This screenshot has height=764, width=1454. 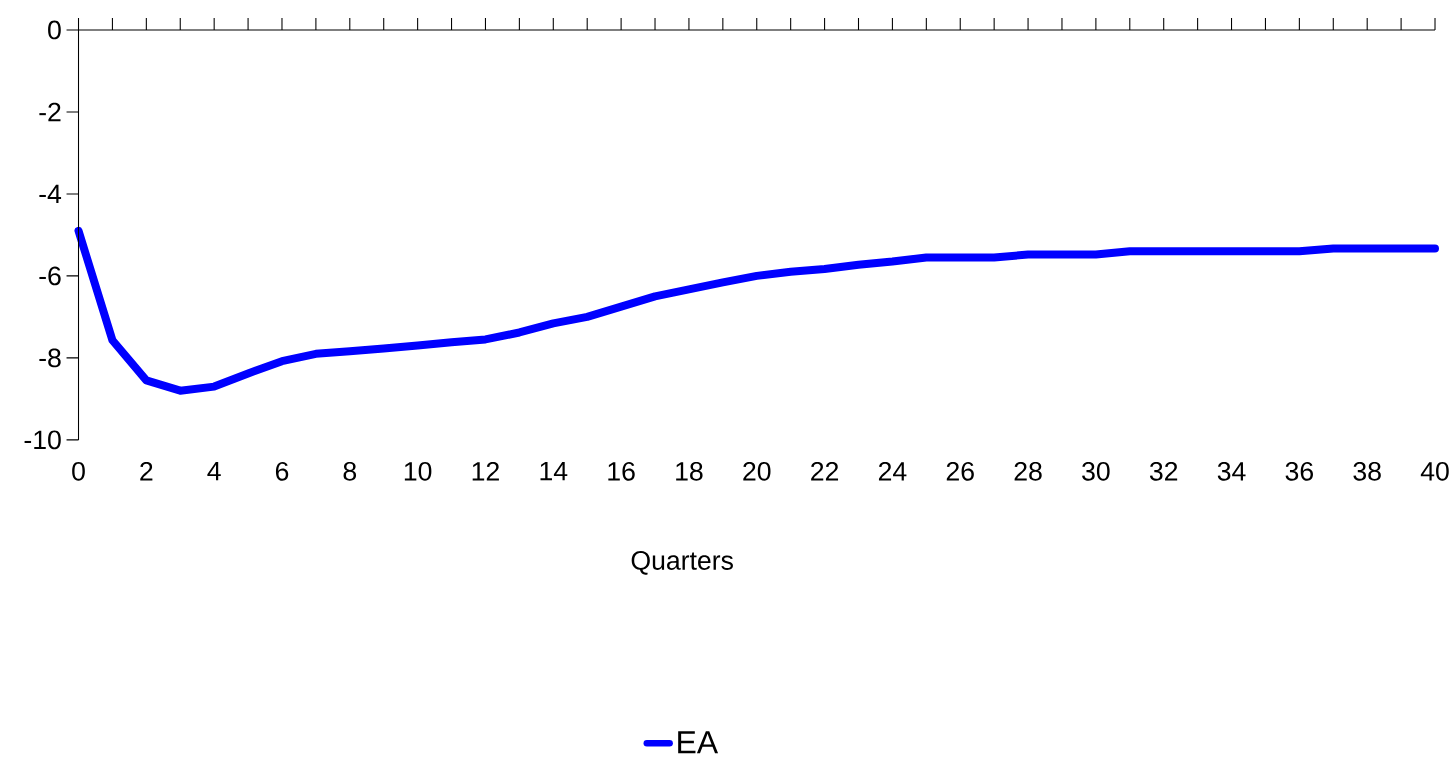 What do you see at coordinates (50, 358) in the screenshot?
I see `y-tick-label: -8` at bounding box center [50, 358].